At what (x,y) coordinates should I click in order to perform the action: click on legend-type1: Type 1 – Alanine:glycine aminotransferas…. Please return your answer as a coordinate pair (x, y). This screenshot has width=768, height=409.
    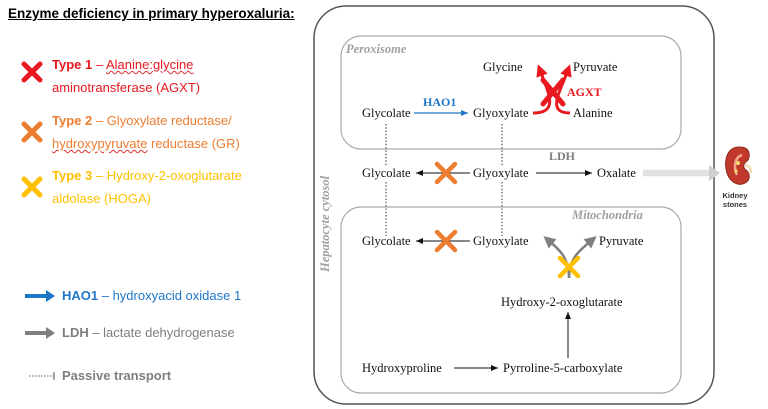
    Looking at the image, I should click on (126, 76).